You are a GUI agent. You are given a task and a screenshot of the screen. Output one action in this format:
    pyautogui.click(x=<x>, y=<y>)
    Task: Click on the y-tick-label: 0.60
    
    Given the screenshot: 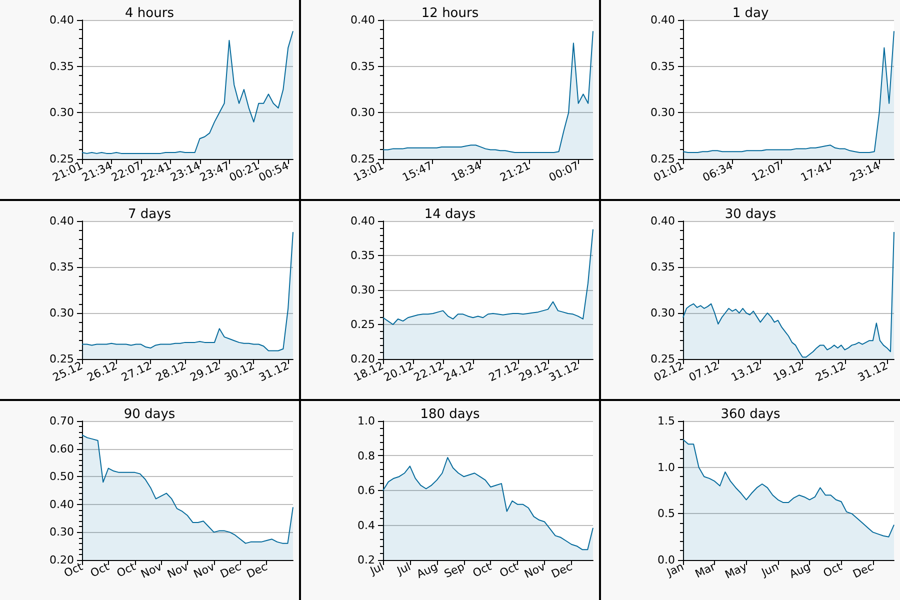 What is the action you would take?
    pyautogui.click(x=62, y=449)
    